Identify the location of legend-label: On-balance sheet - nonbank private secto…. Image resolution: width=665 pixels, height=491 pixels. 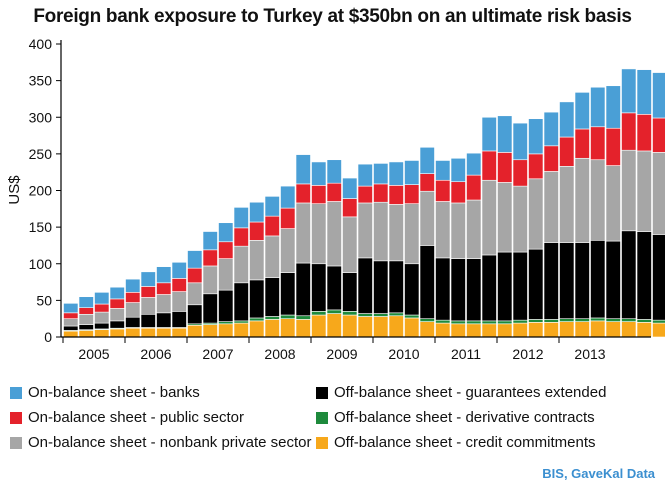
(170, 442).